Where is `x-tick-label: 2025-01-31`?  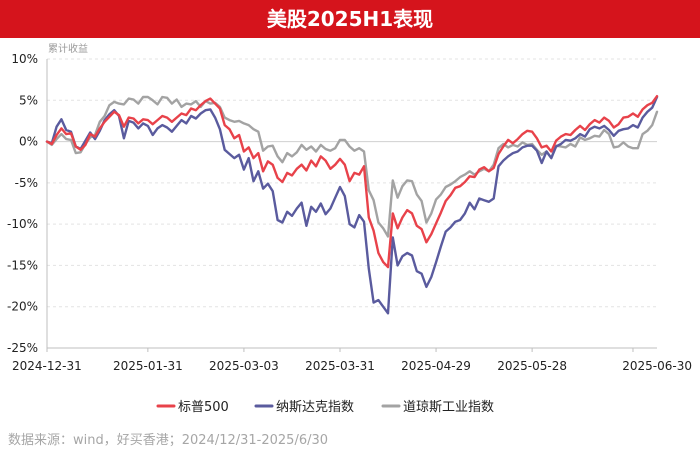
x-tick-label: 2025-01-31 is located at coordinates (148, 366).